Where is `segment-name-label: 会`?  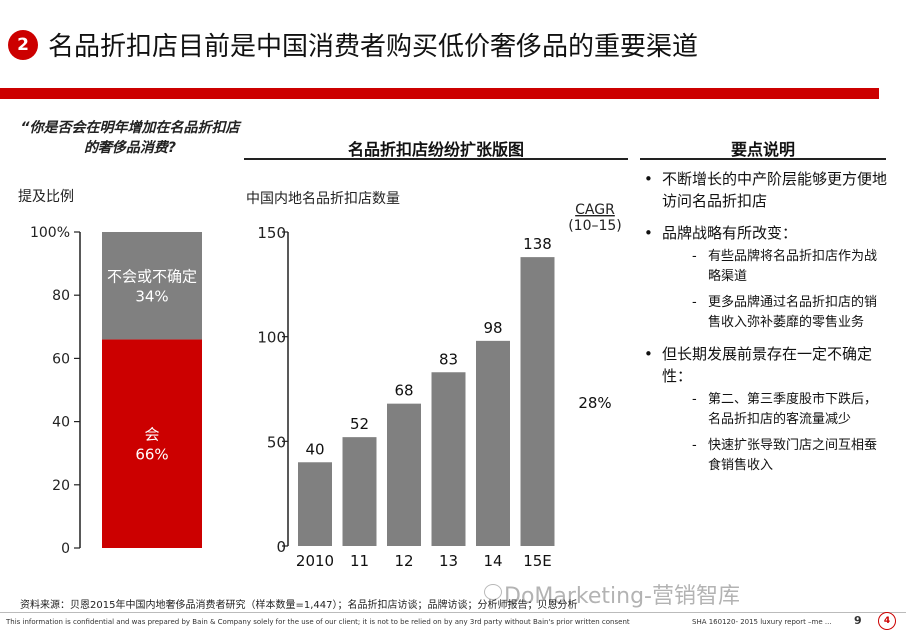 segment-name-label: 会 is located at coordinates (151, 435).